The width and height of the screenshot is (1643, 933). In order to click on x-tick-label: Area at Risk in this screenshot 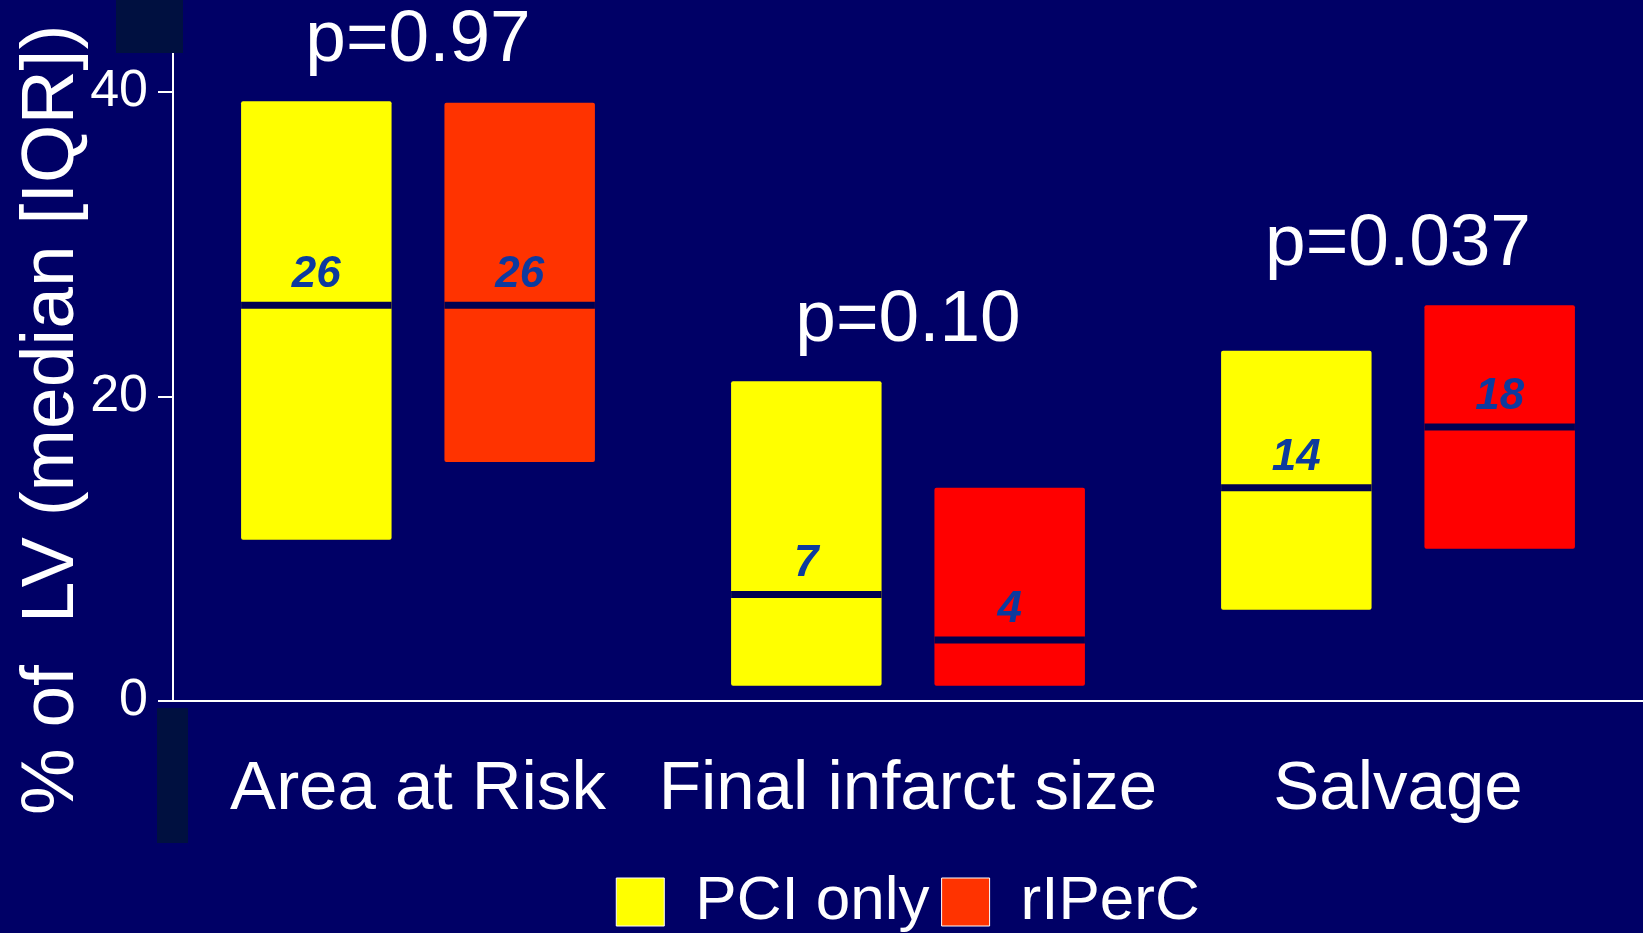, I will do `click(418, 786)`.